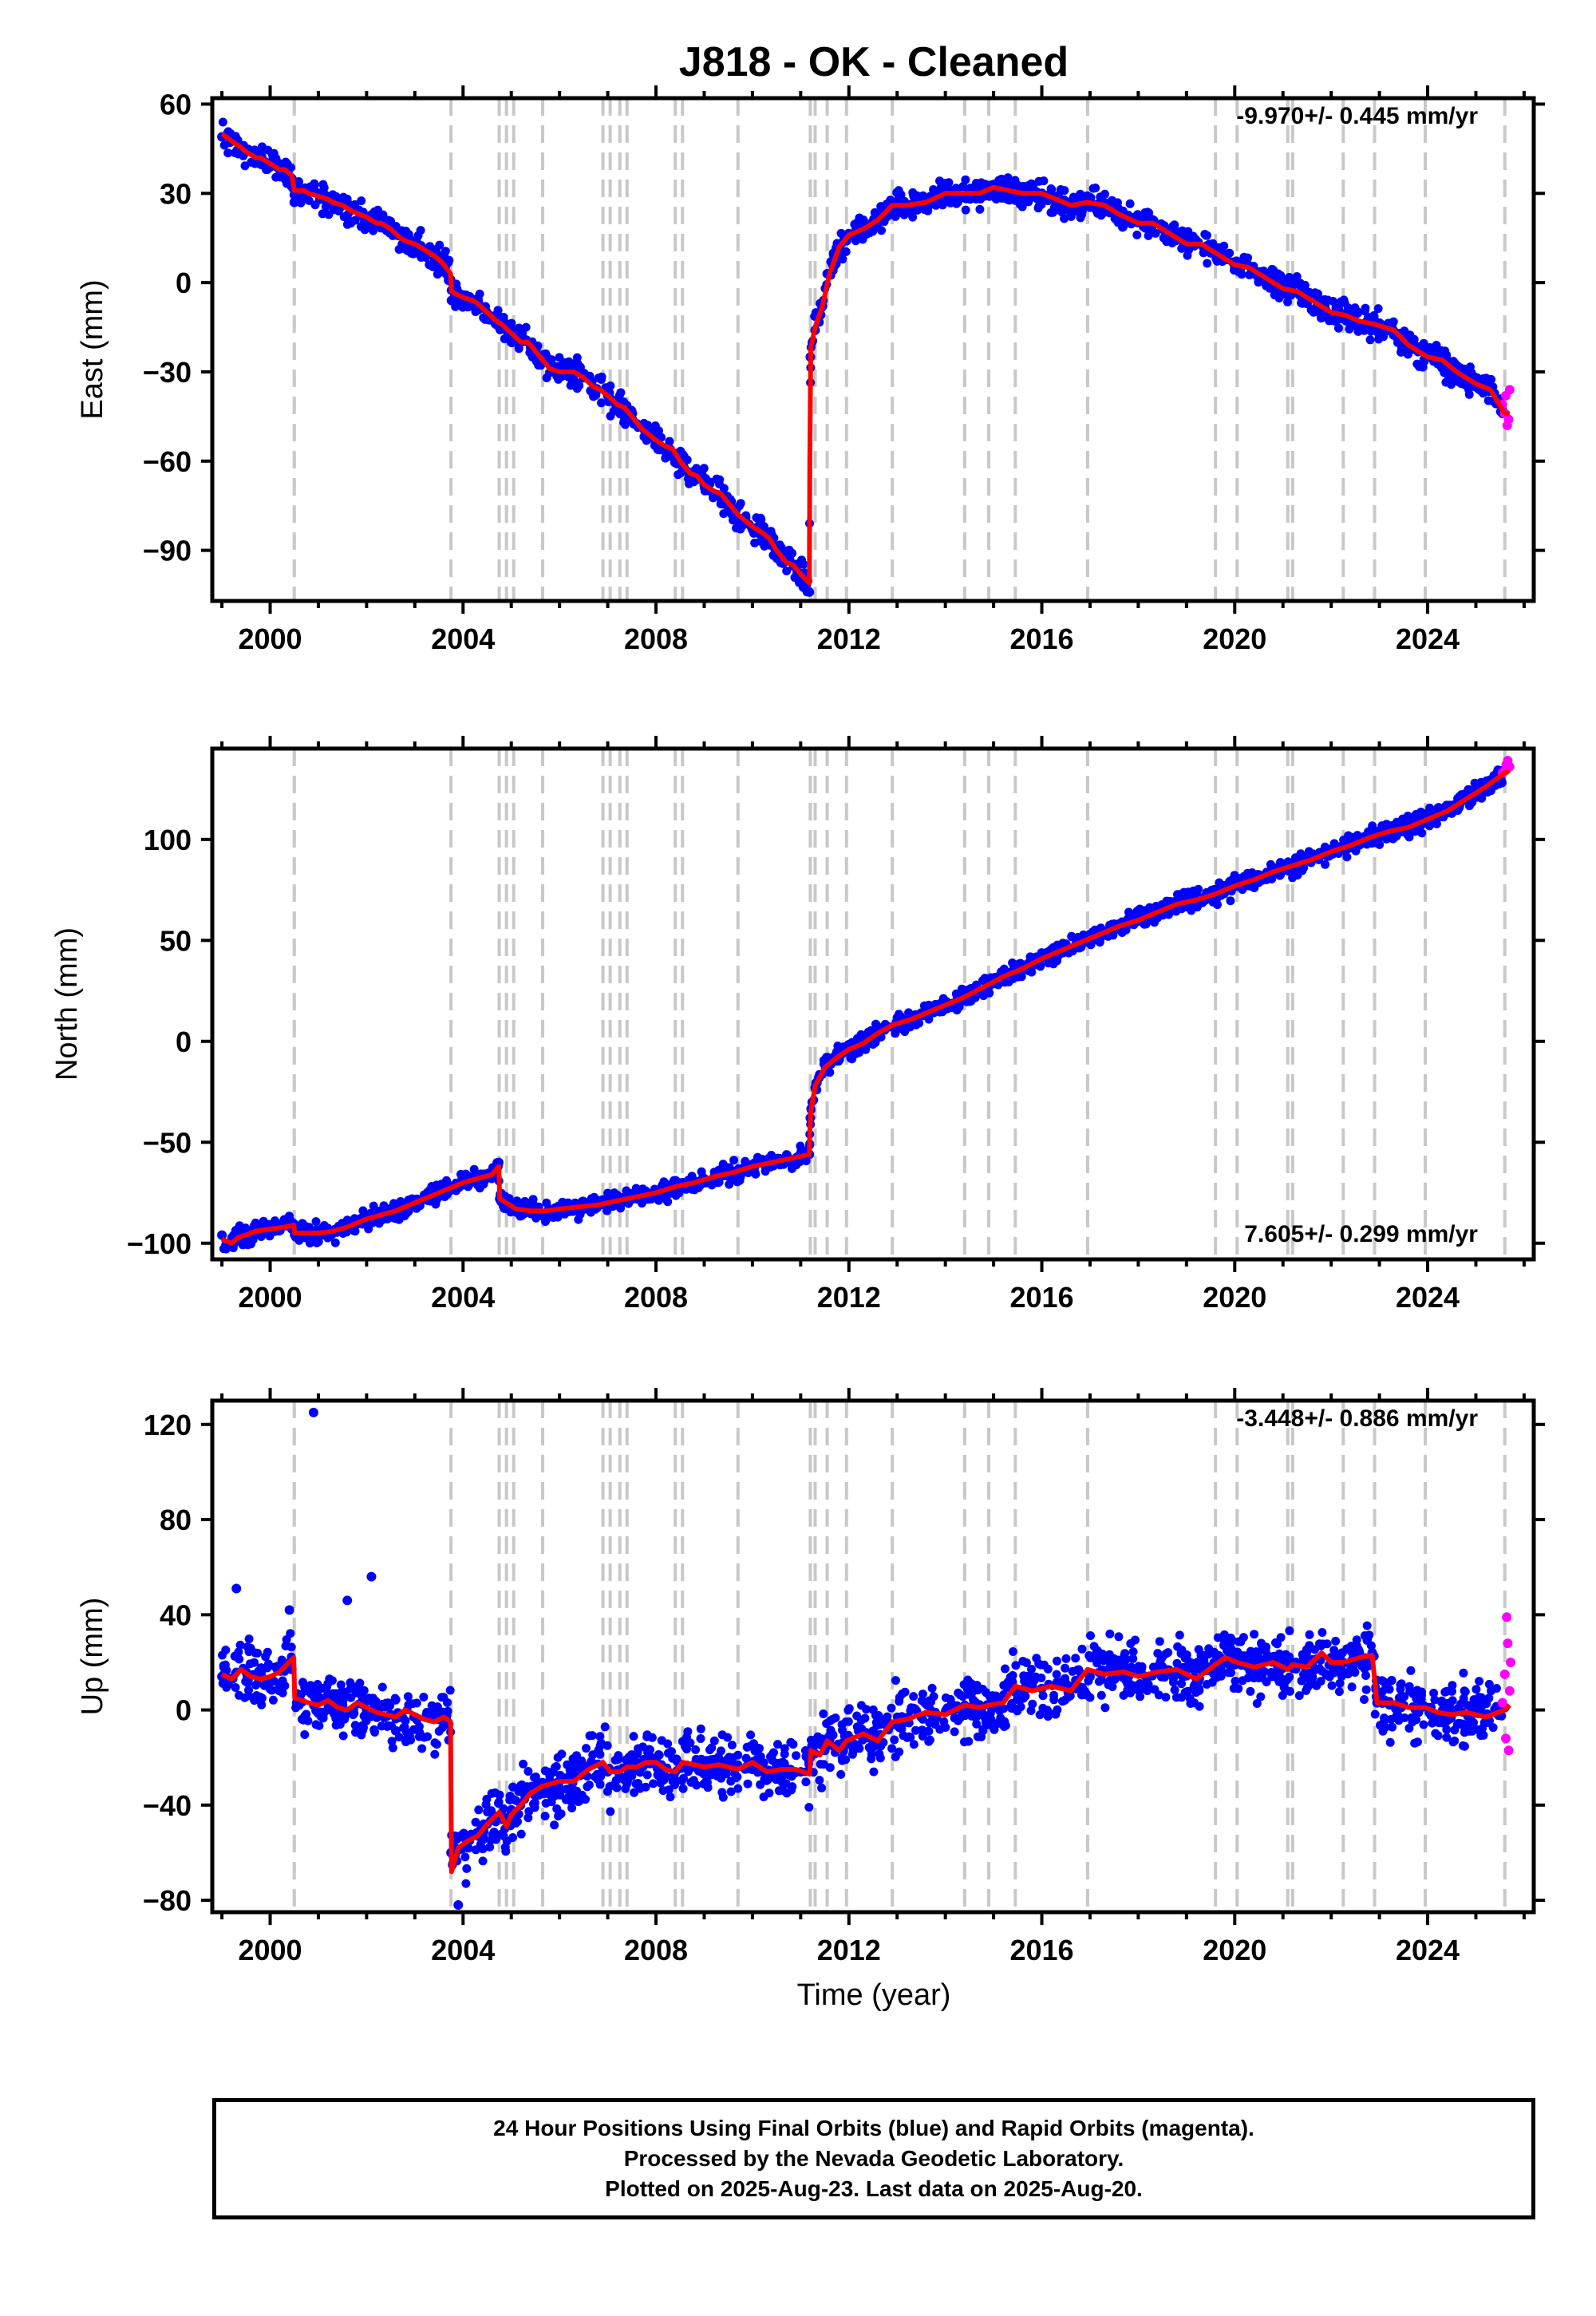 Image resolution: width=1596 pixels, height=2316 pixels. Describe the element at coordinates (167, 551) in the screenshot. I see `y-tick-label: −90` at that location.